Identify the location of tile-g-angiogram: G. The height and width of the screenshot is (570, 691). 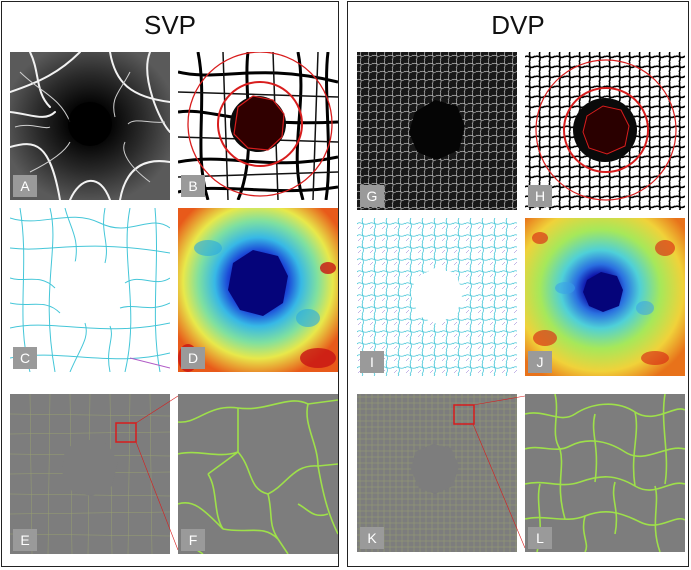
(437, 131).